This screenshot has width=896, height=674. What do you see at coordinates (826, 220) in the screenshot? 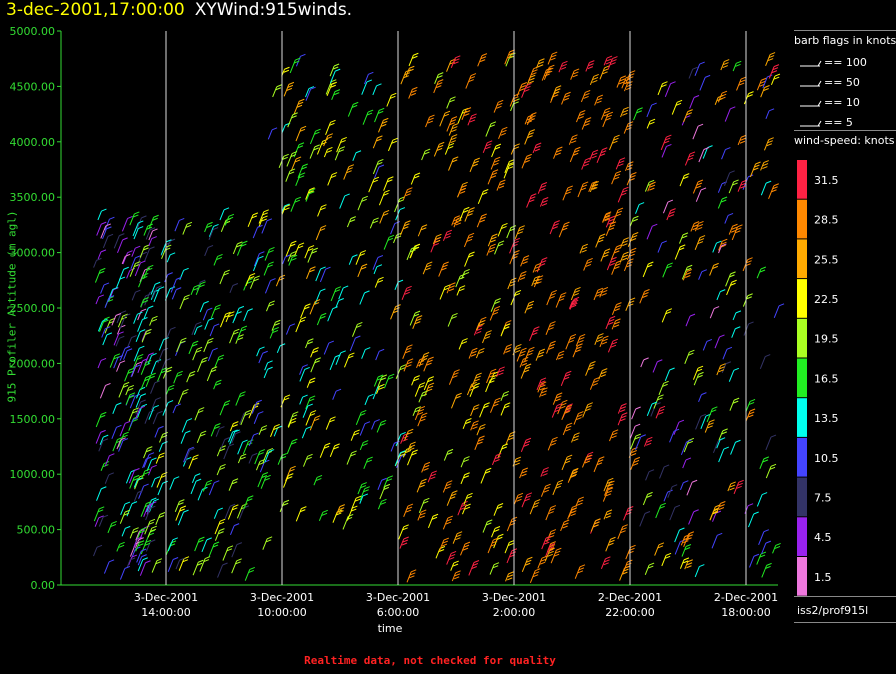
I see `speed-bin-label: 28.5` at bounding box center [826, 220].